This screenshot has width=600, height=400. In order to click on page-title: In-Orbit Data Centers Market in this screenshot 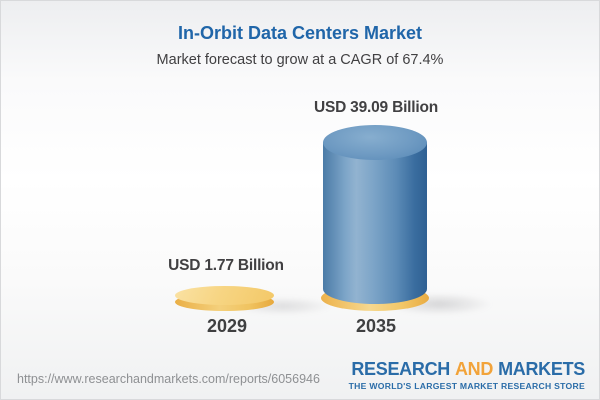, I will do `click(300, 33)`.